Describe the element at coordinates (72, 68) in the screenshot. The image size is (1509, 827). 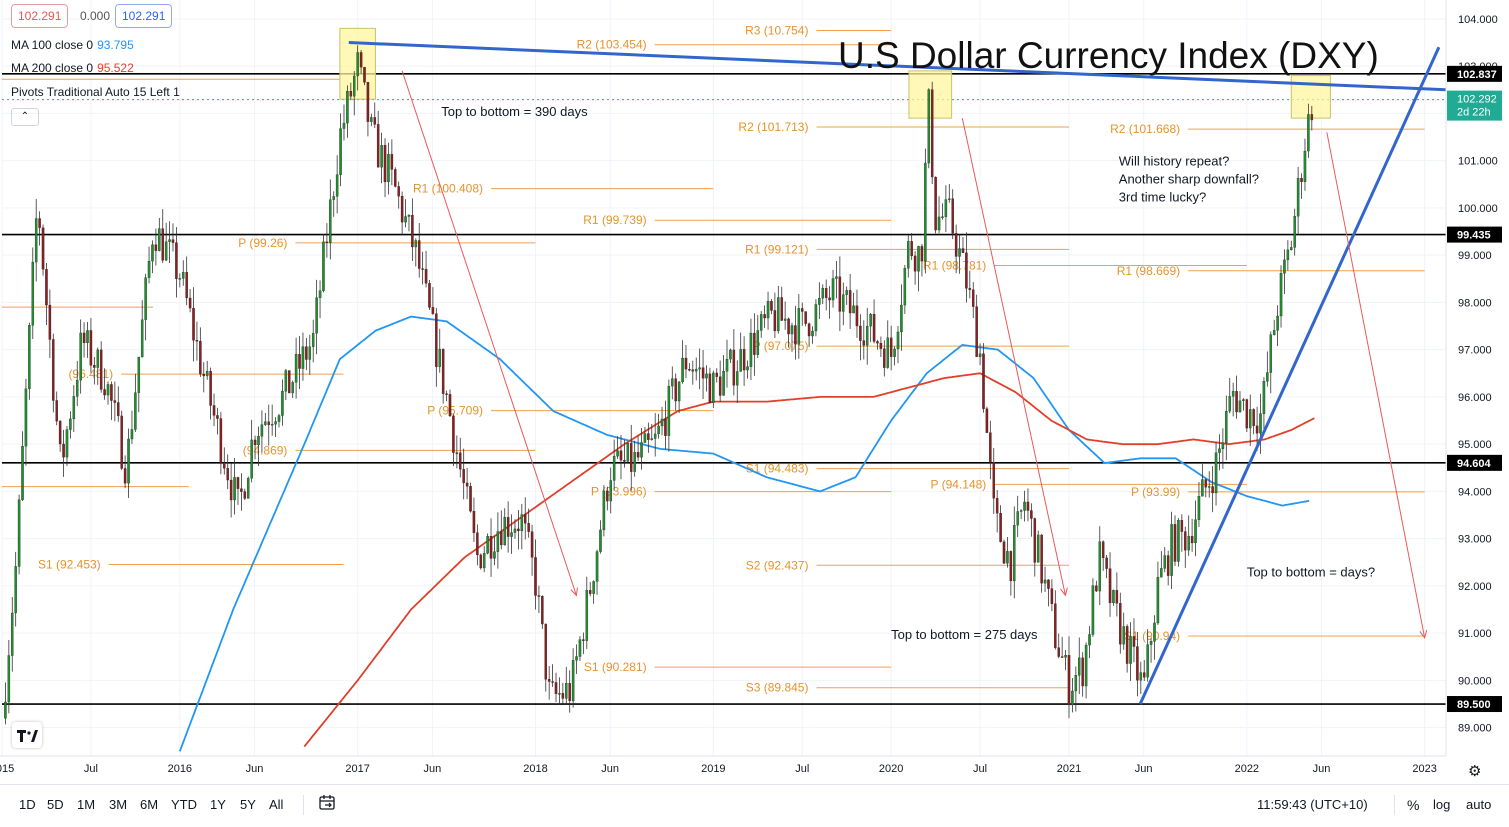
I see `ma200-legend: MA 200 close 0 95.522` at that location.